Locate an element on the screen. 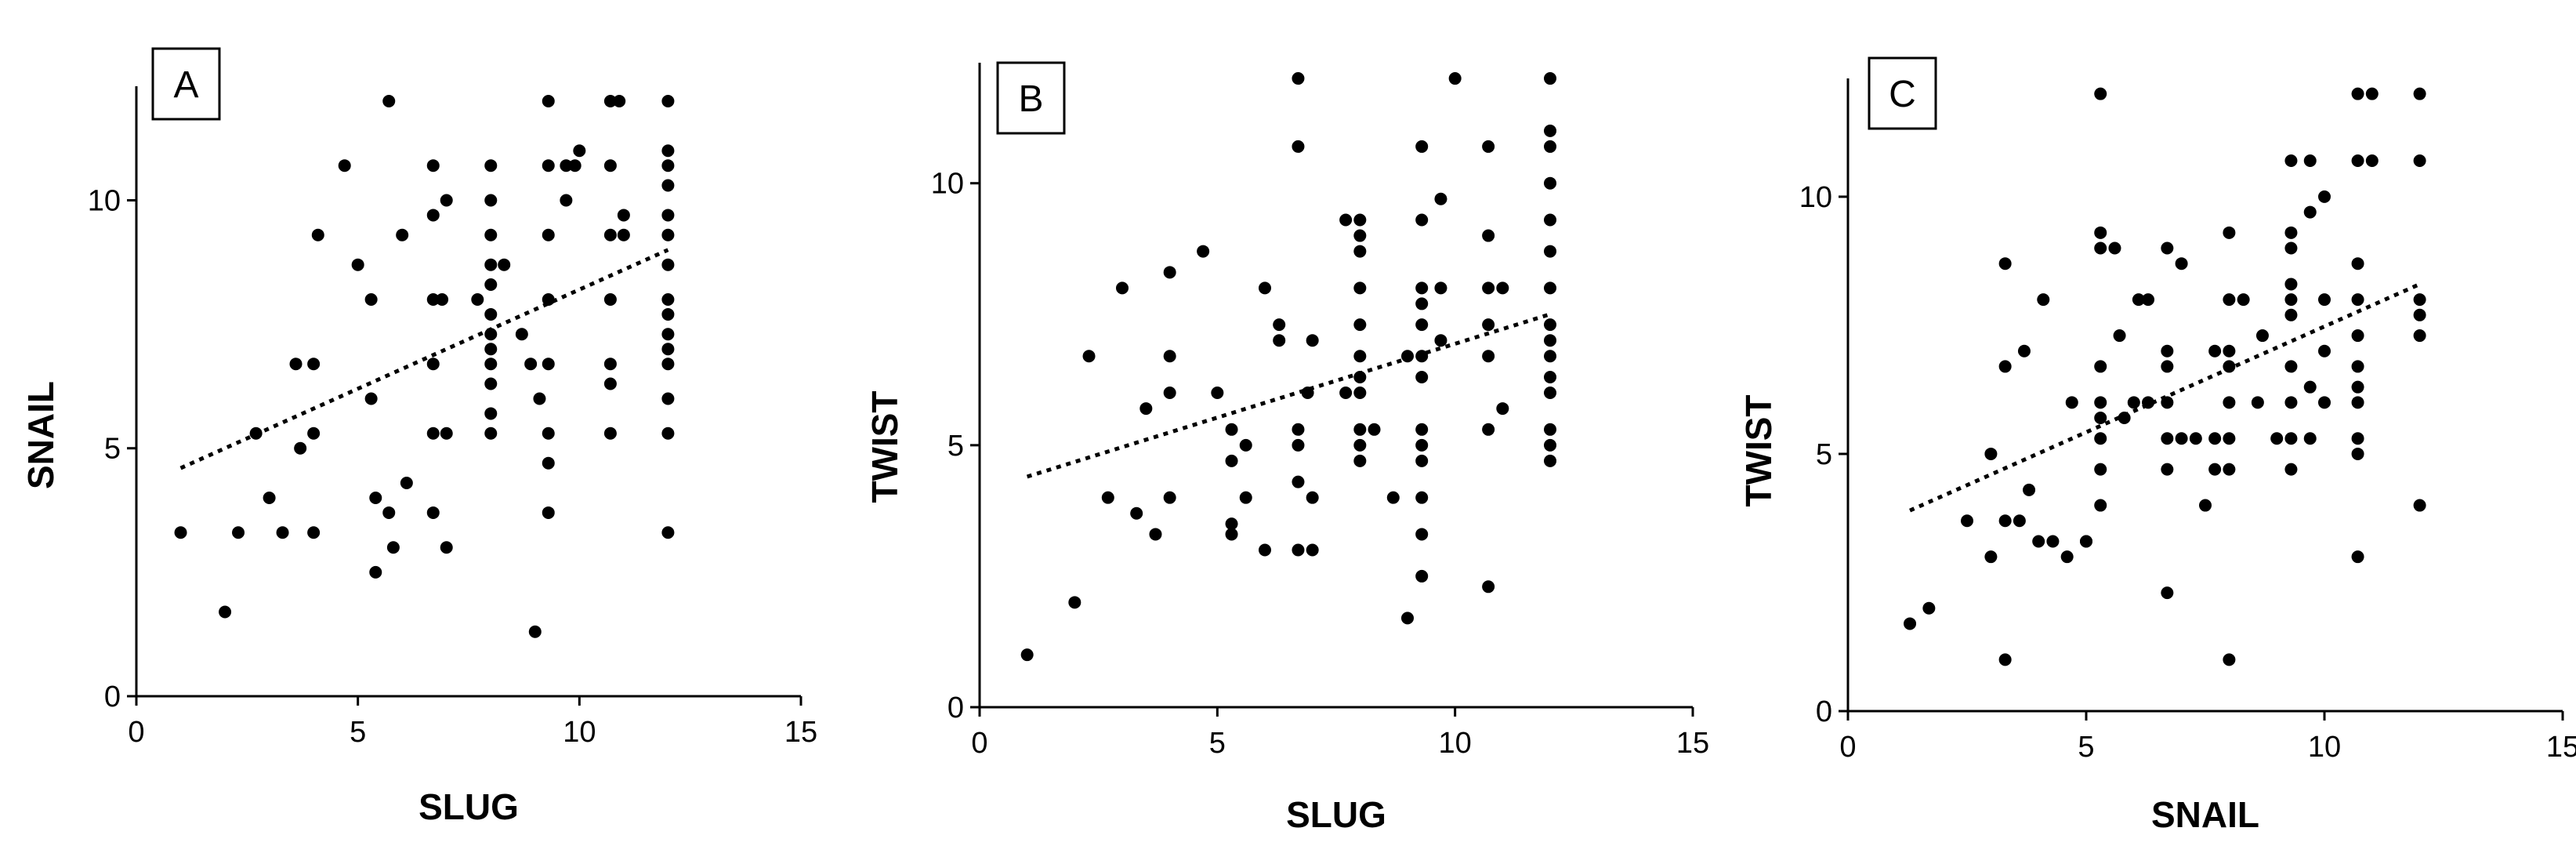  x-tick-label: 5 is located at coordinates (358, 732).